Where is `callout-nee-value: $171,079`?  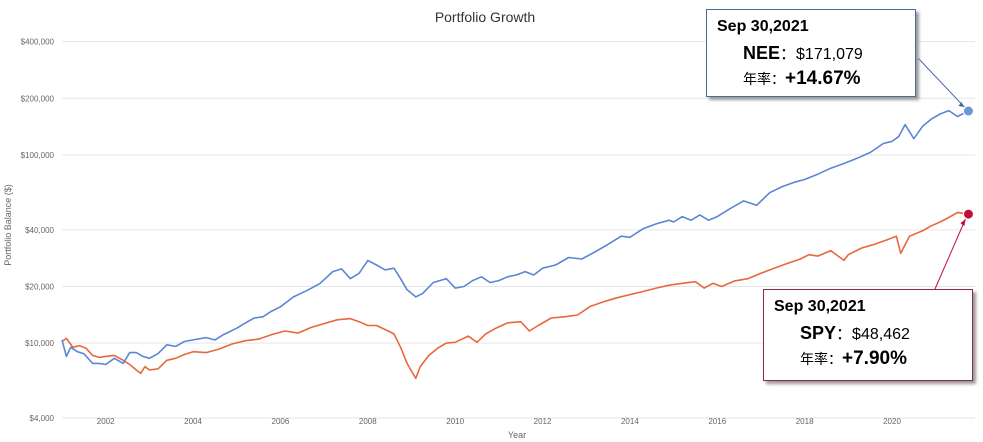
callout-nee-value: $171,079 is located at coordinates (829, 54).